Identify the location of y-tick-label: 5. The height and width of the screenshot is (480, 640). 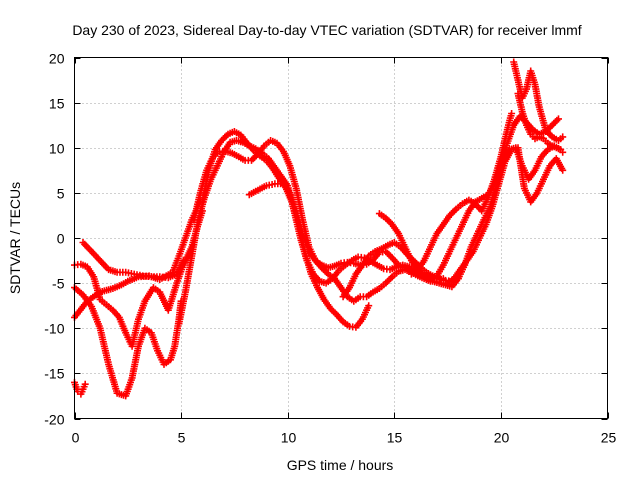
(61, 194).